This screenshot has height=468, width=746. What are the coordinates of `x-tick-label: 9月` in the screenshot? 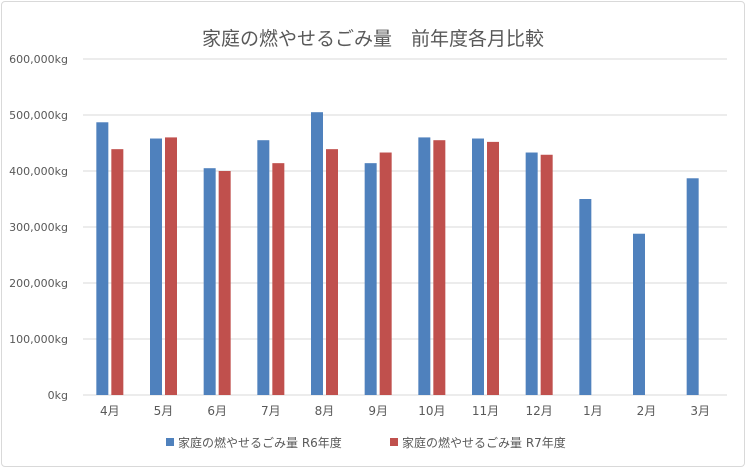 It's located at (378, 411).